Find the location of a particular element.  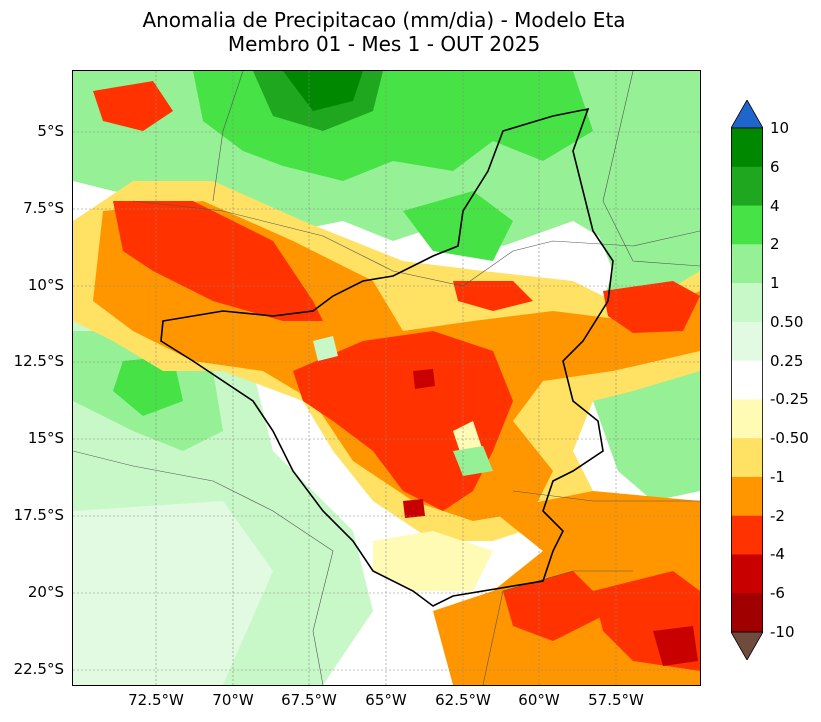

colorbar-frame is located at coordinates (747, 380).